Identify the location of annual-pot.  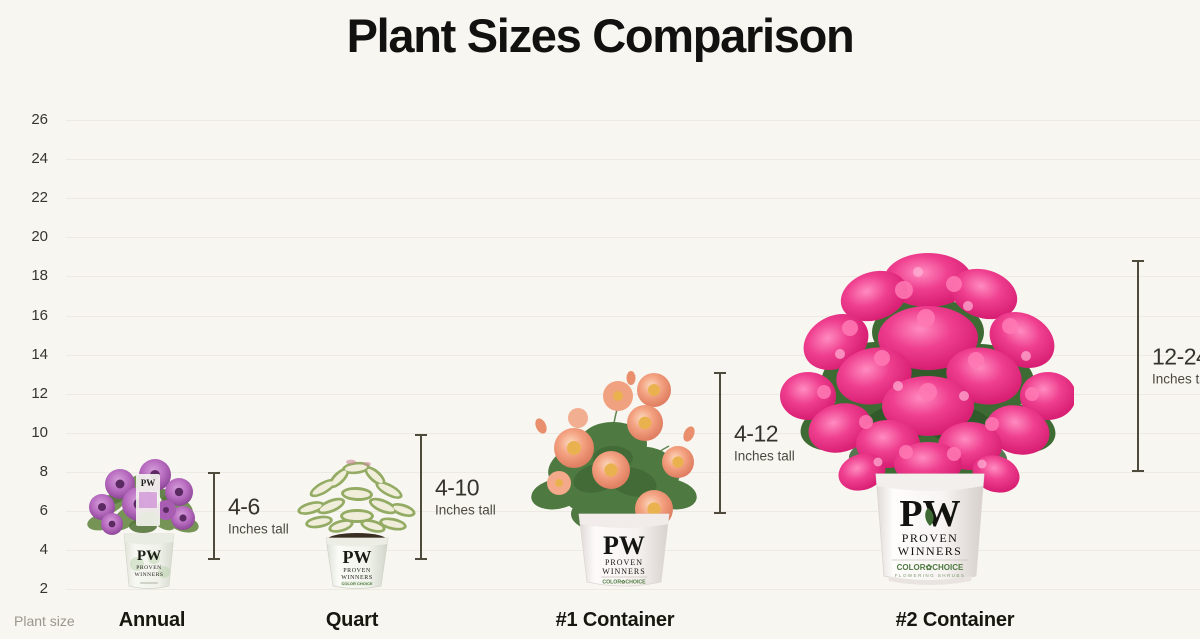
(149, 561).